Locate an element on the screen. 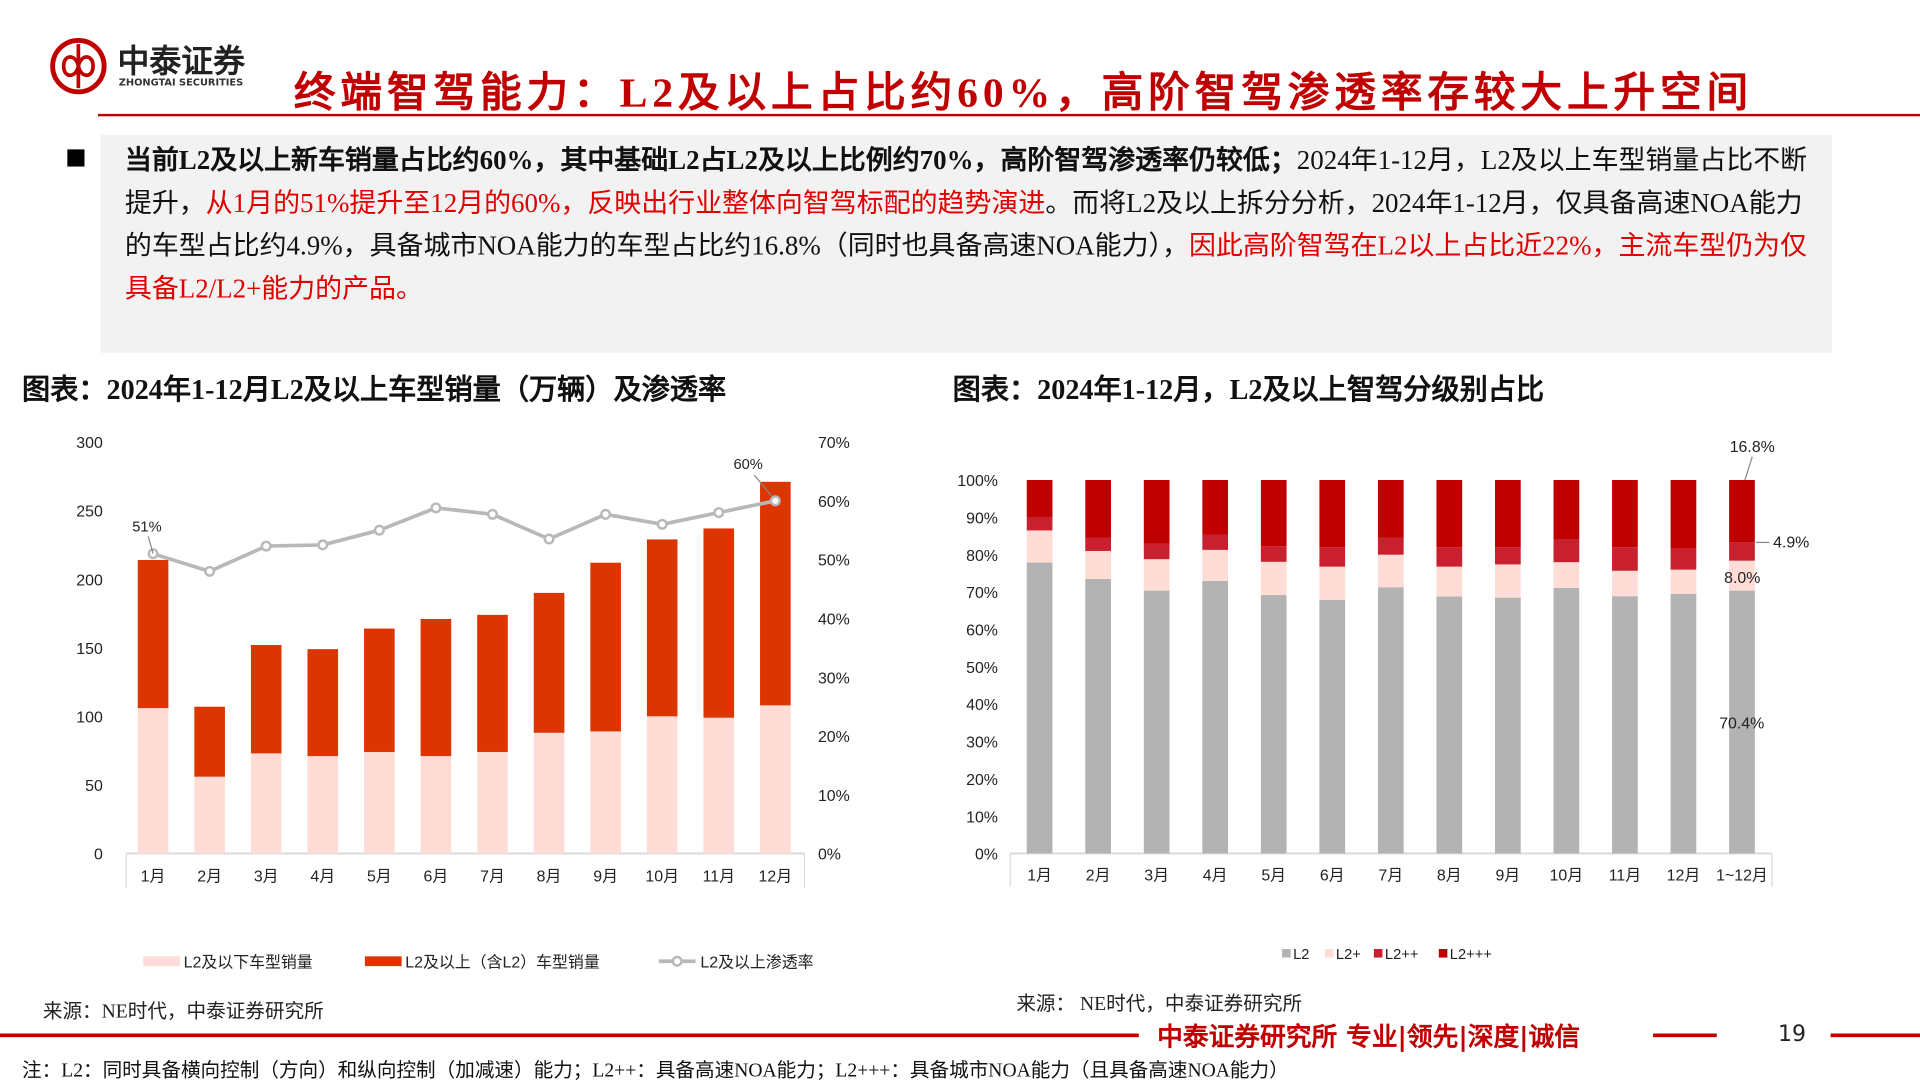 The image size is (1920, 1082). x-tick-label: 12月 is located at coordinates (776, 877).